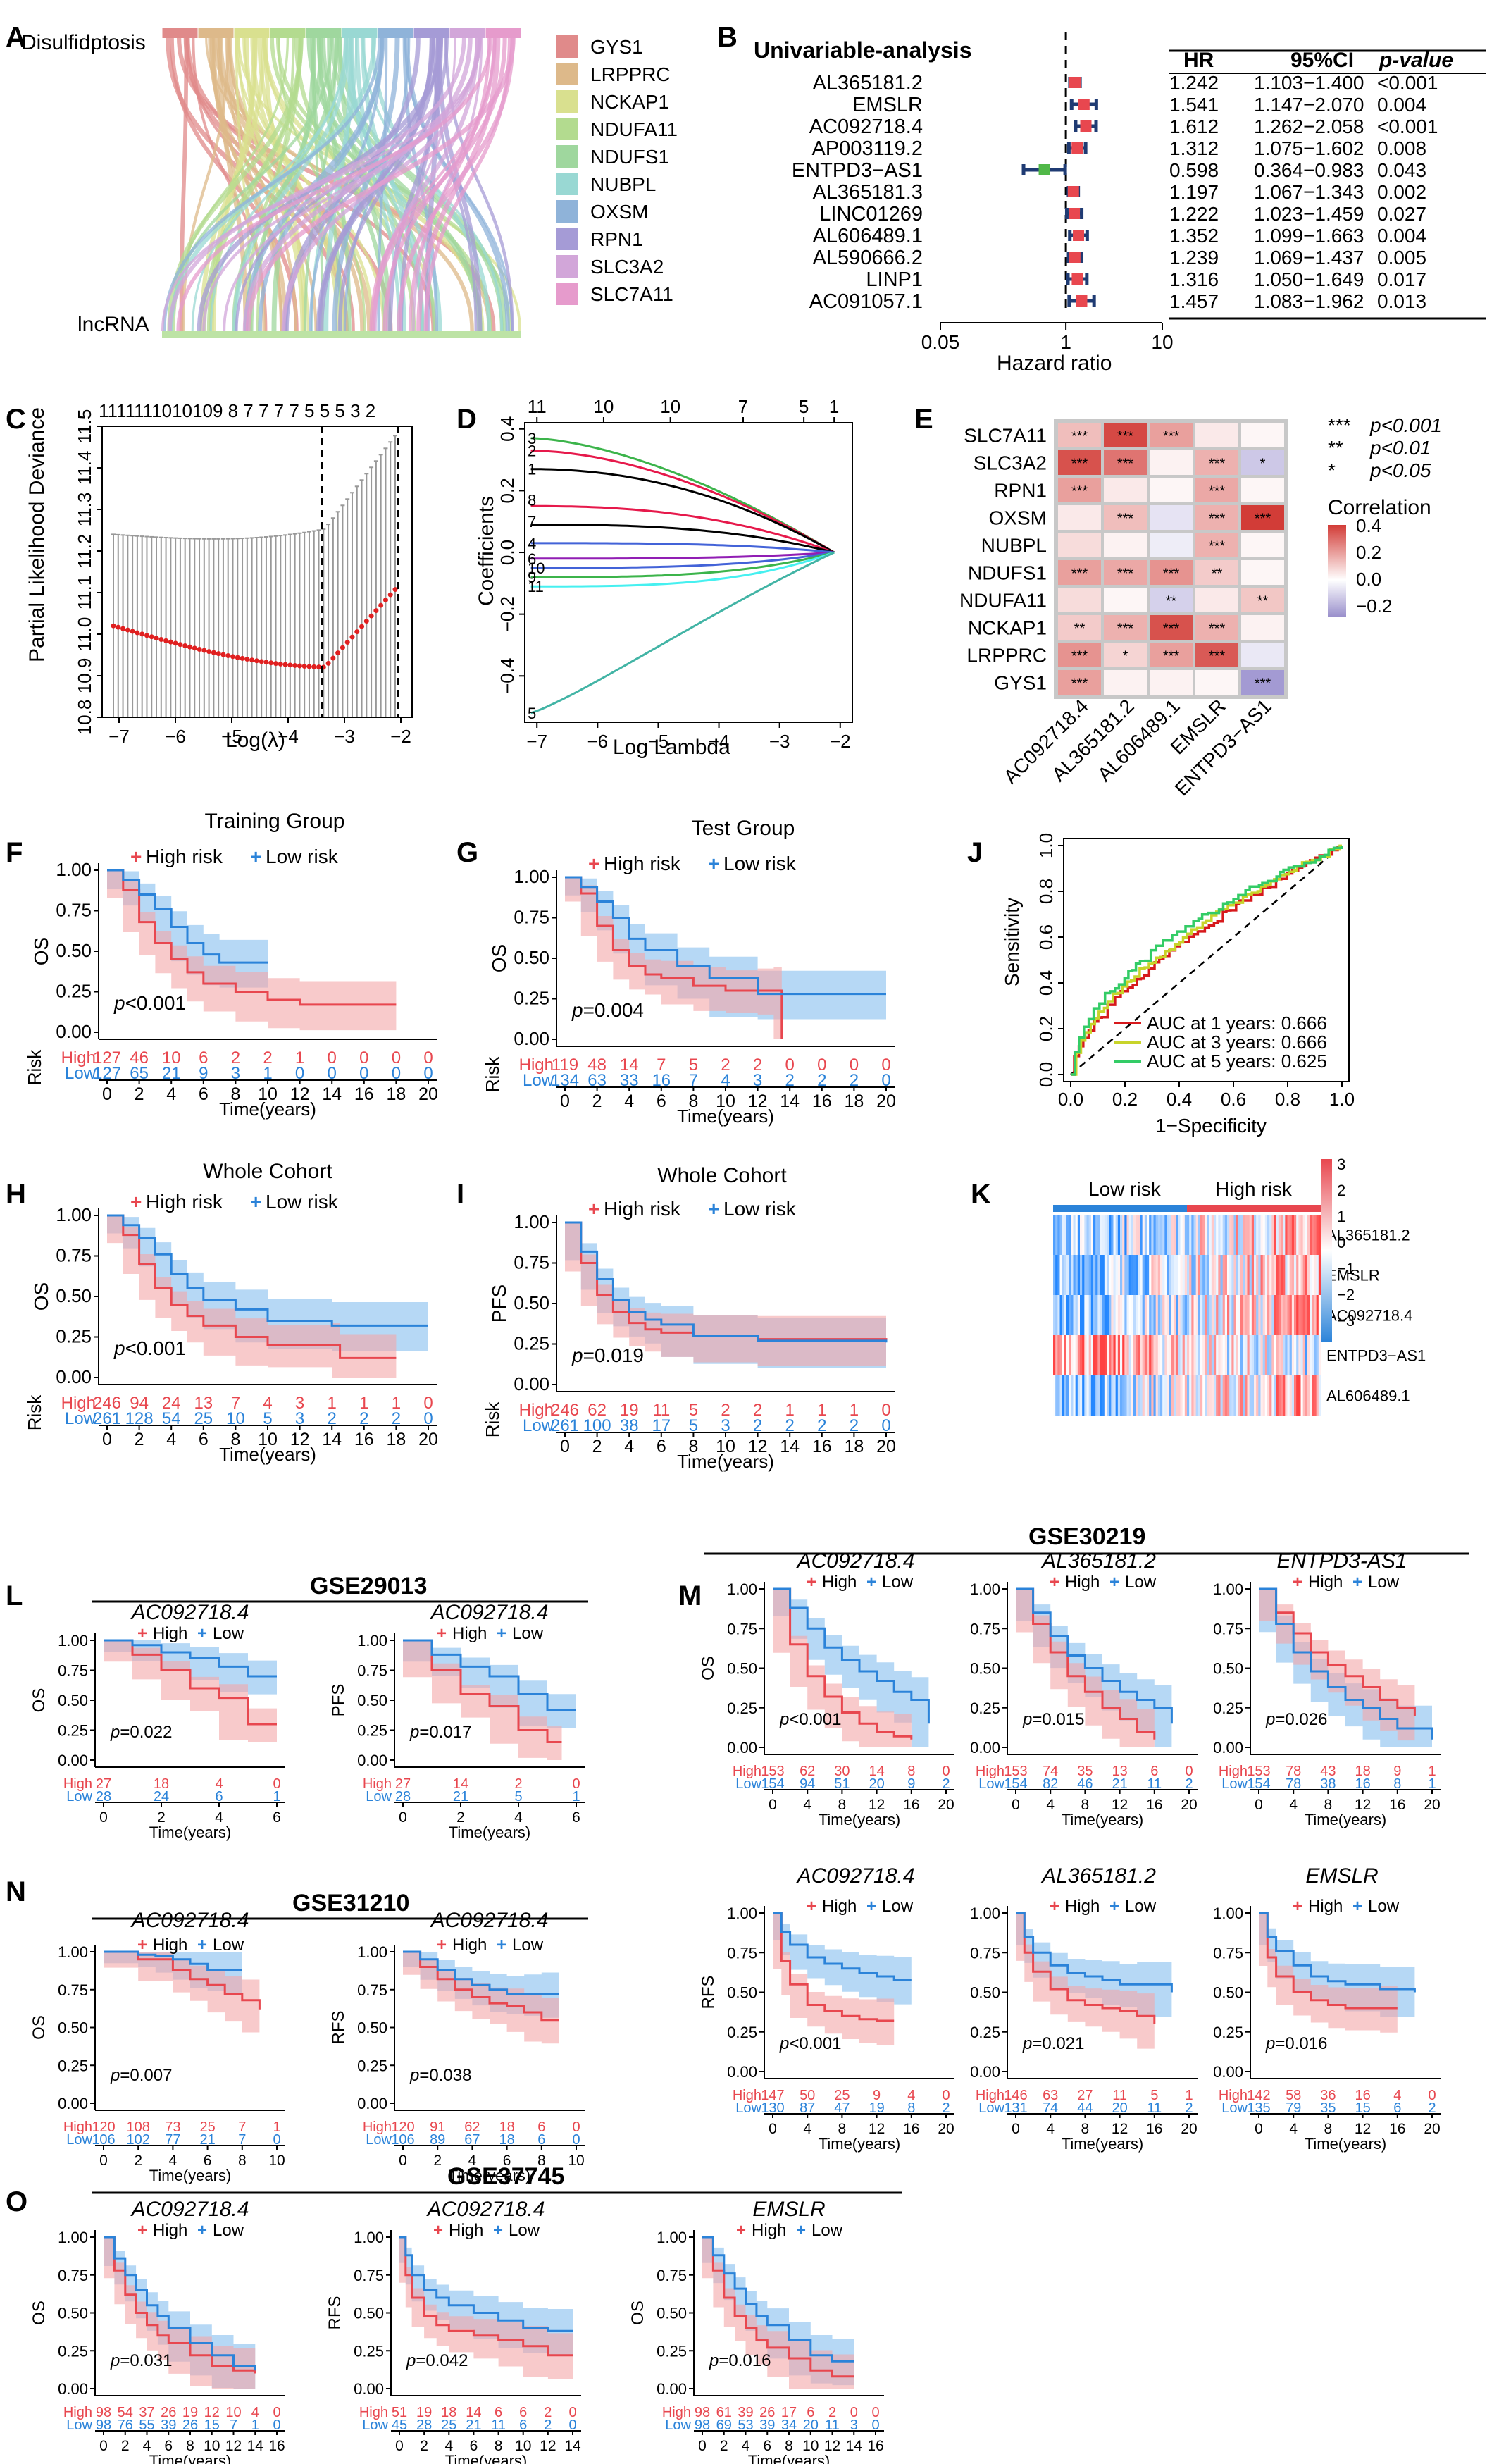 The width and height of the screenshot is (1499, 2464). I want to click on km-legend-mark: +, so click(255, 1202).